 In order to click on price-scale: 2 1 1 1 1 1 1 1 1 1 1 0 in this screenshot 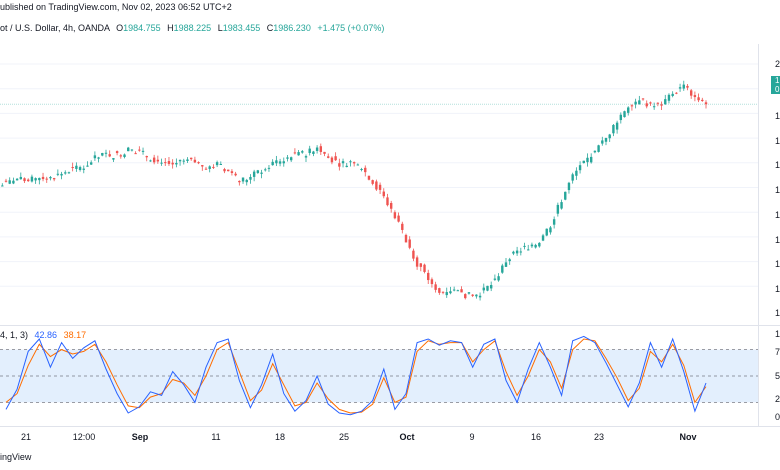, I will do `click(769, 185)`.